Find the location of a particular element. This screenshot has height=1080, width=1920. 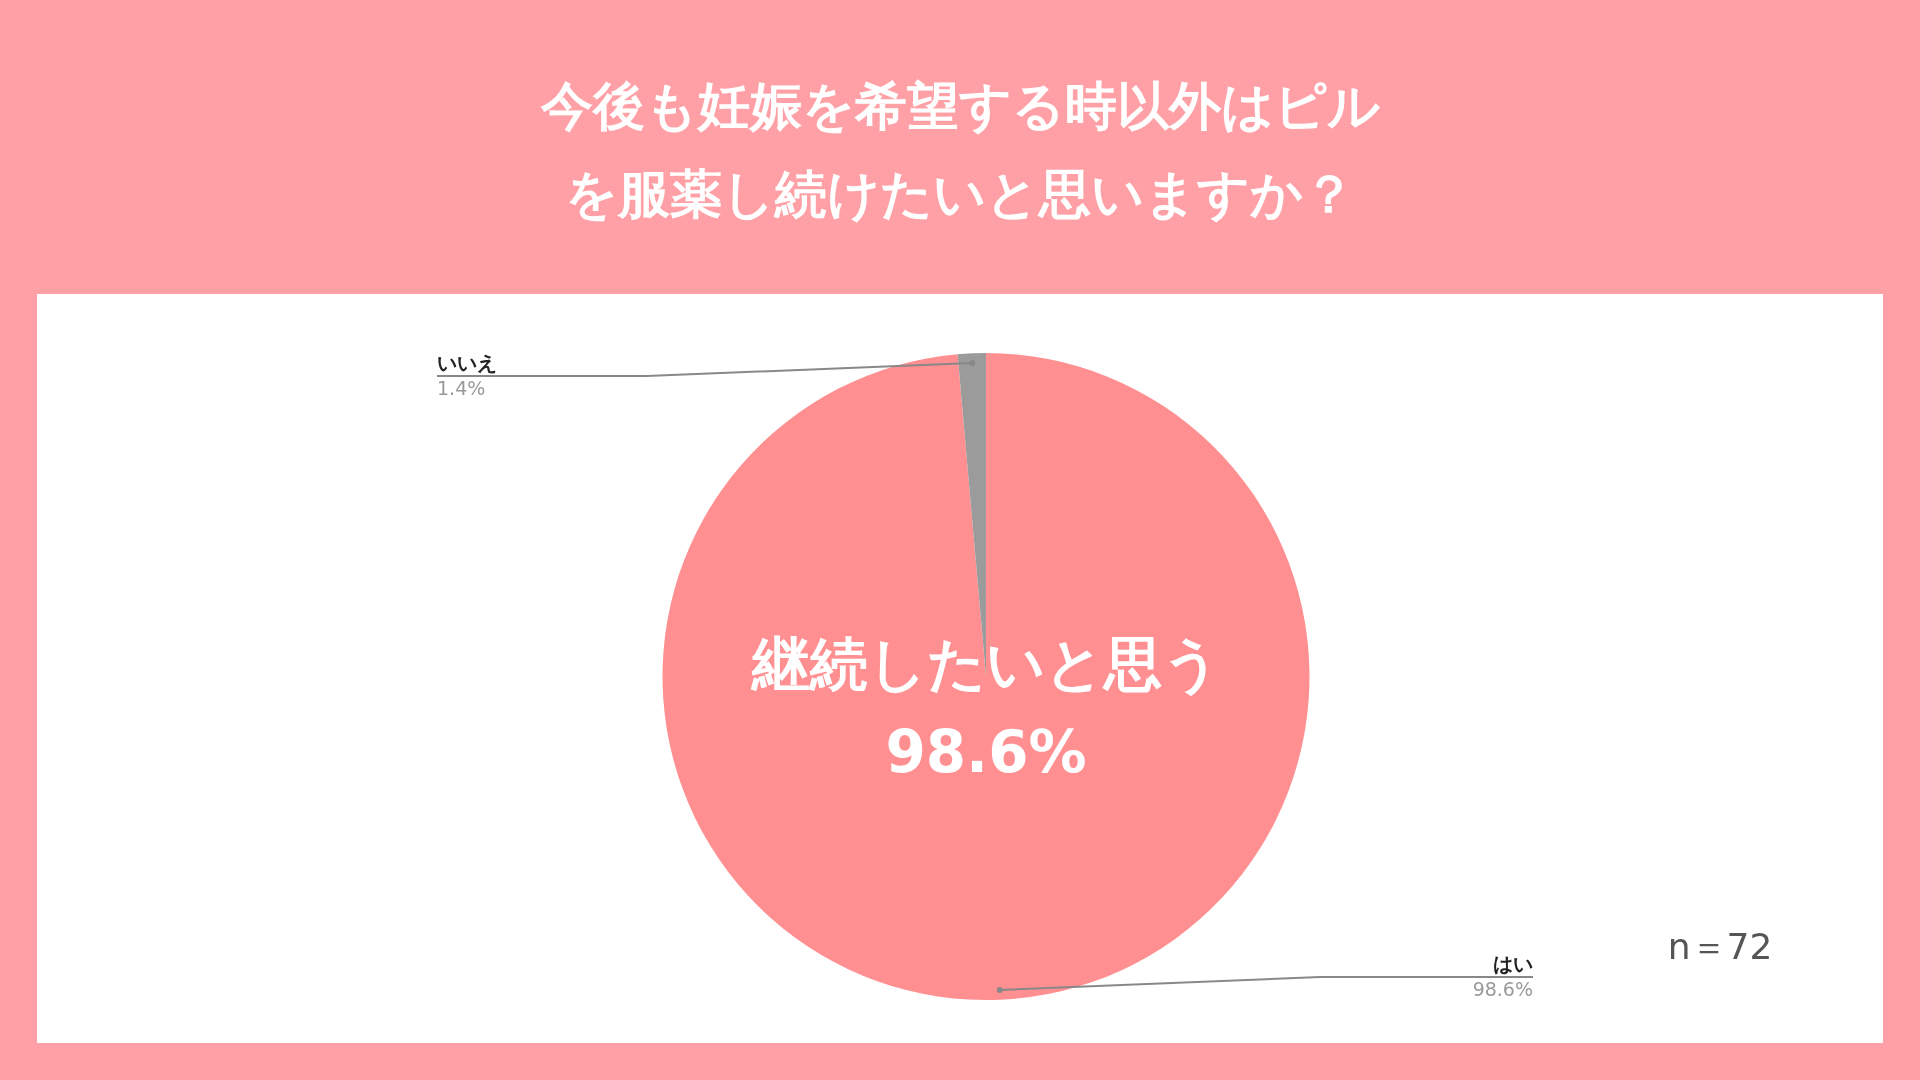

data-label: 98.6% is located at coordinates (1502, 989).